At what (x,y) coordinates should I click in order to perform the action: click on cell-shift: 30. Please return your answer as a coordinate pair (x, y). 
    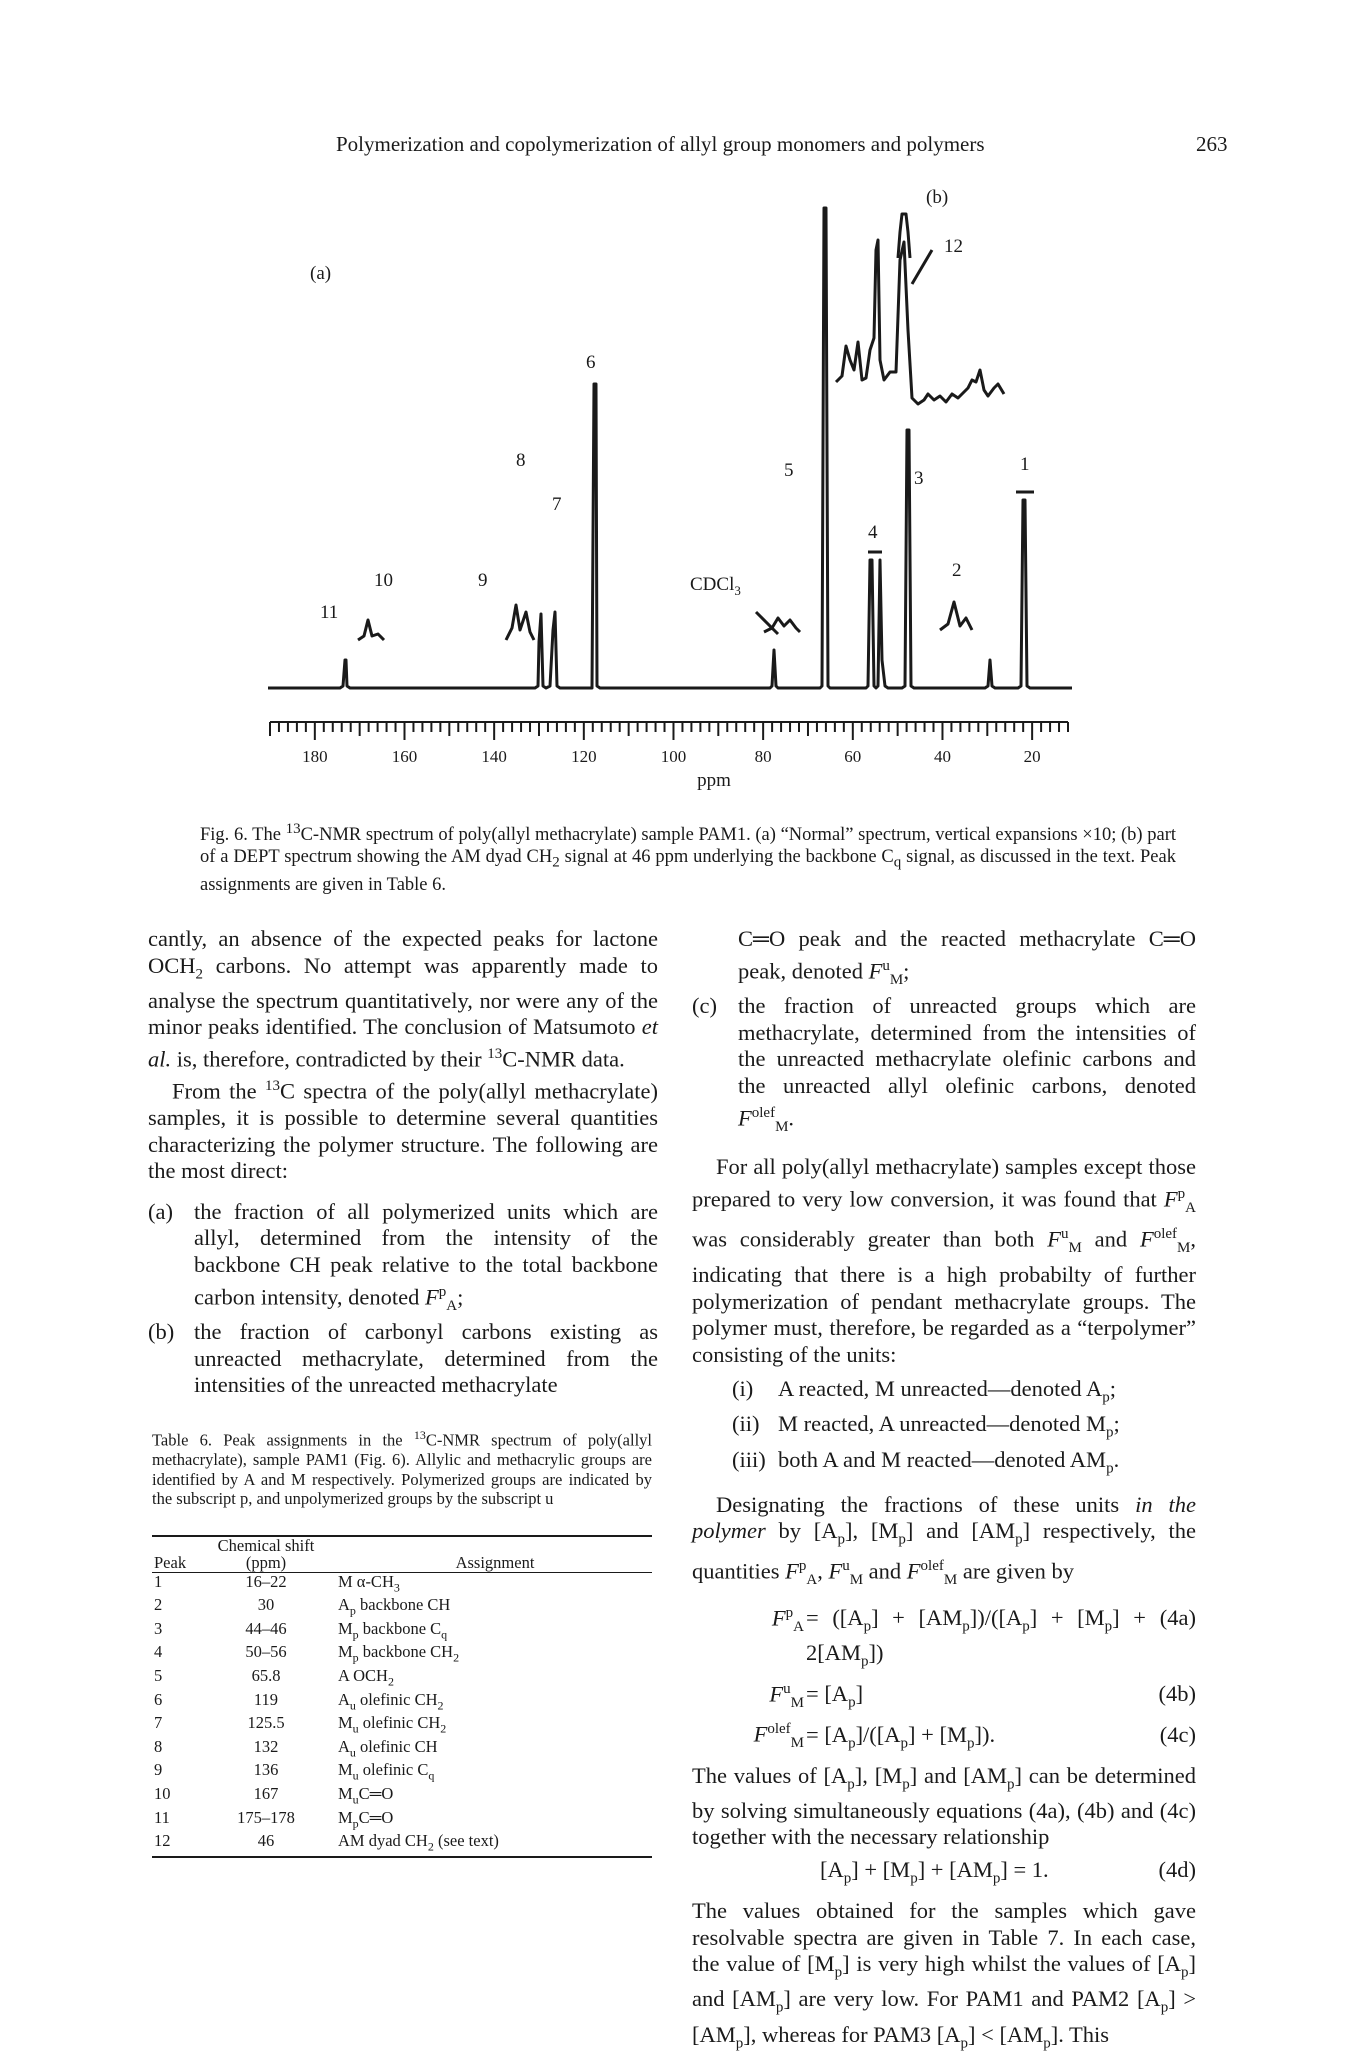
    Looking at the image, I should click on (266, 1605).